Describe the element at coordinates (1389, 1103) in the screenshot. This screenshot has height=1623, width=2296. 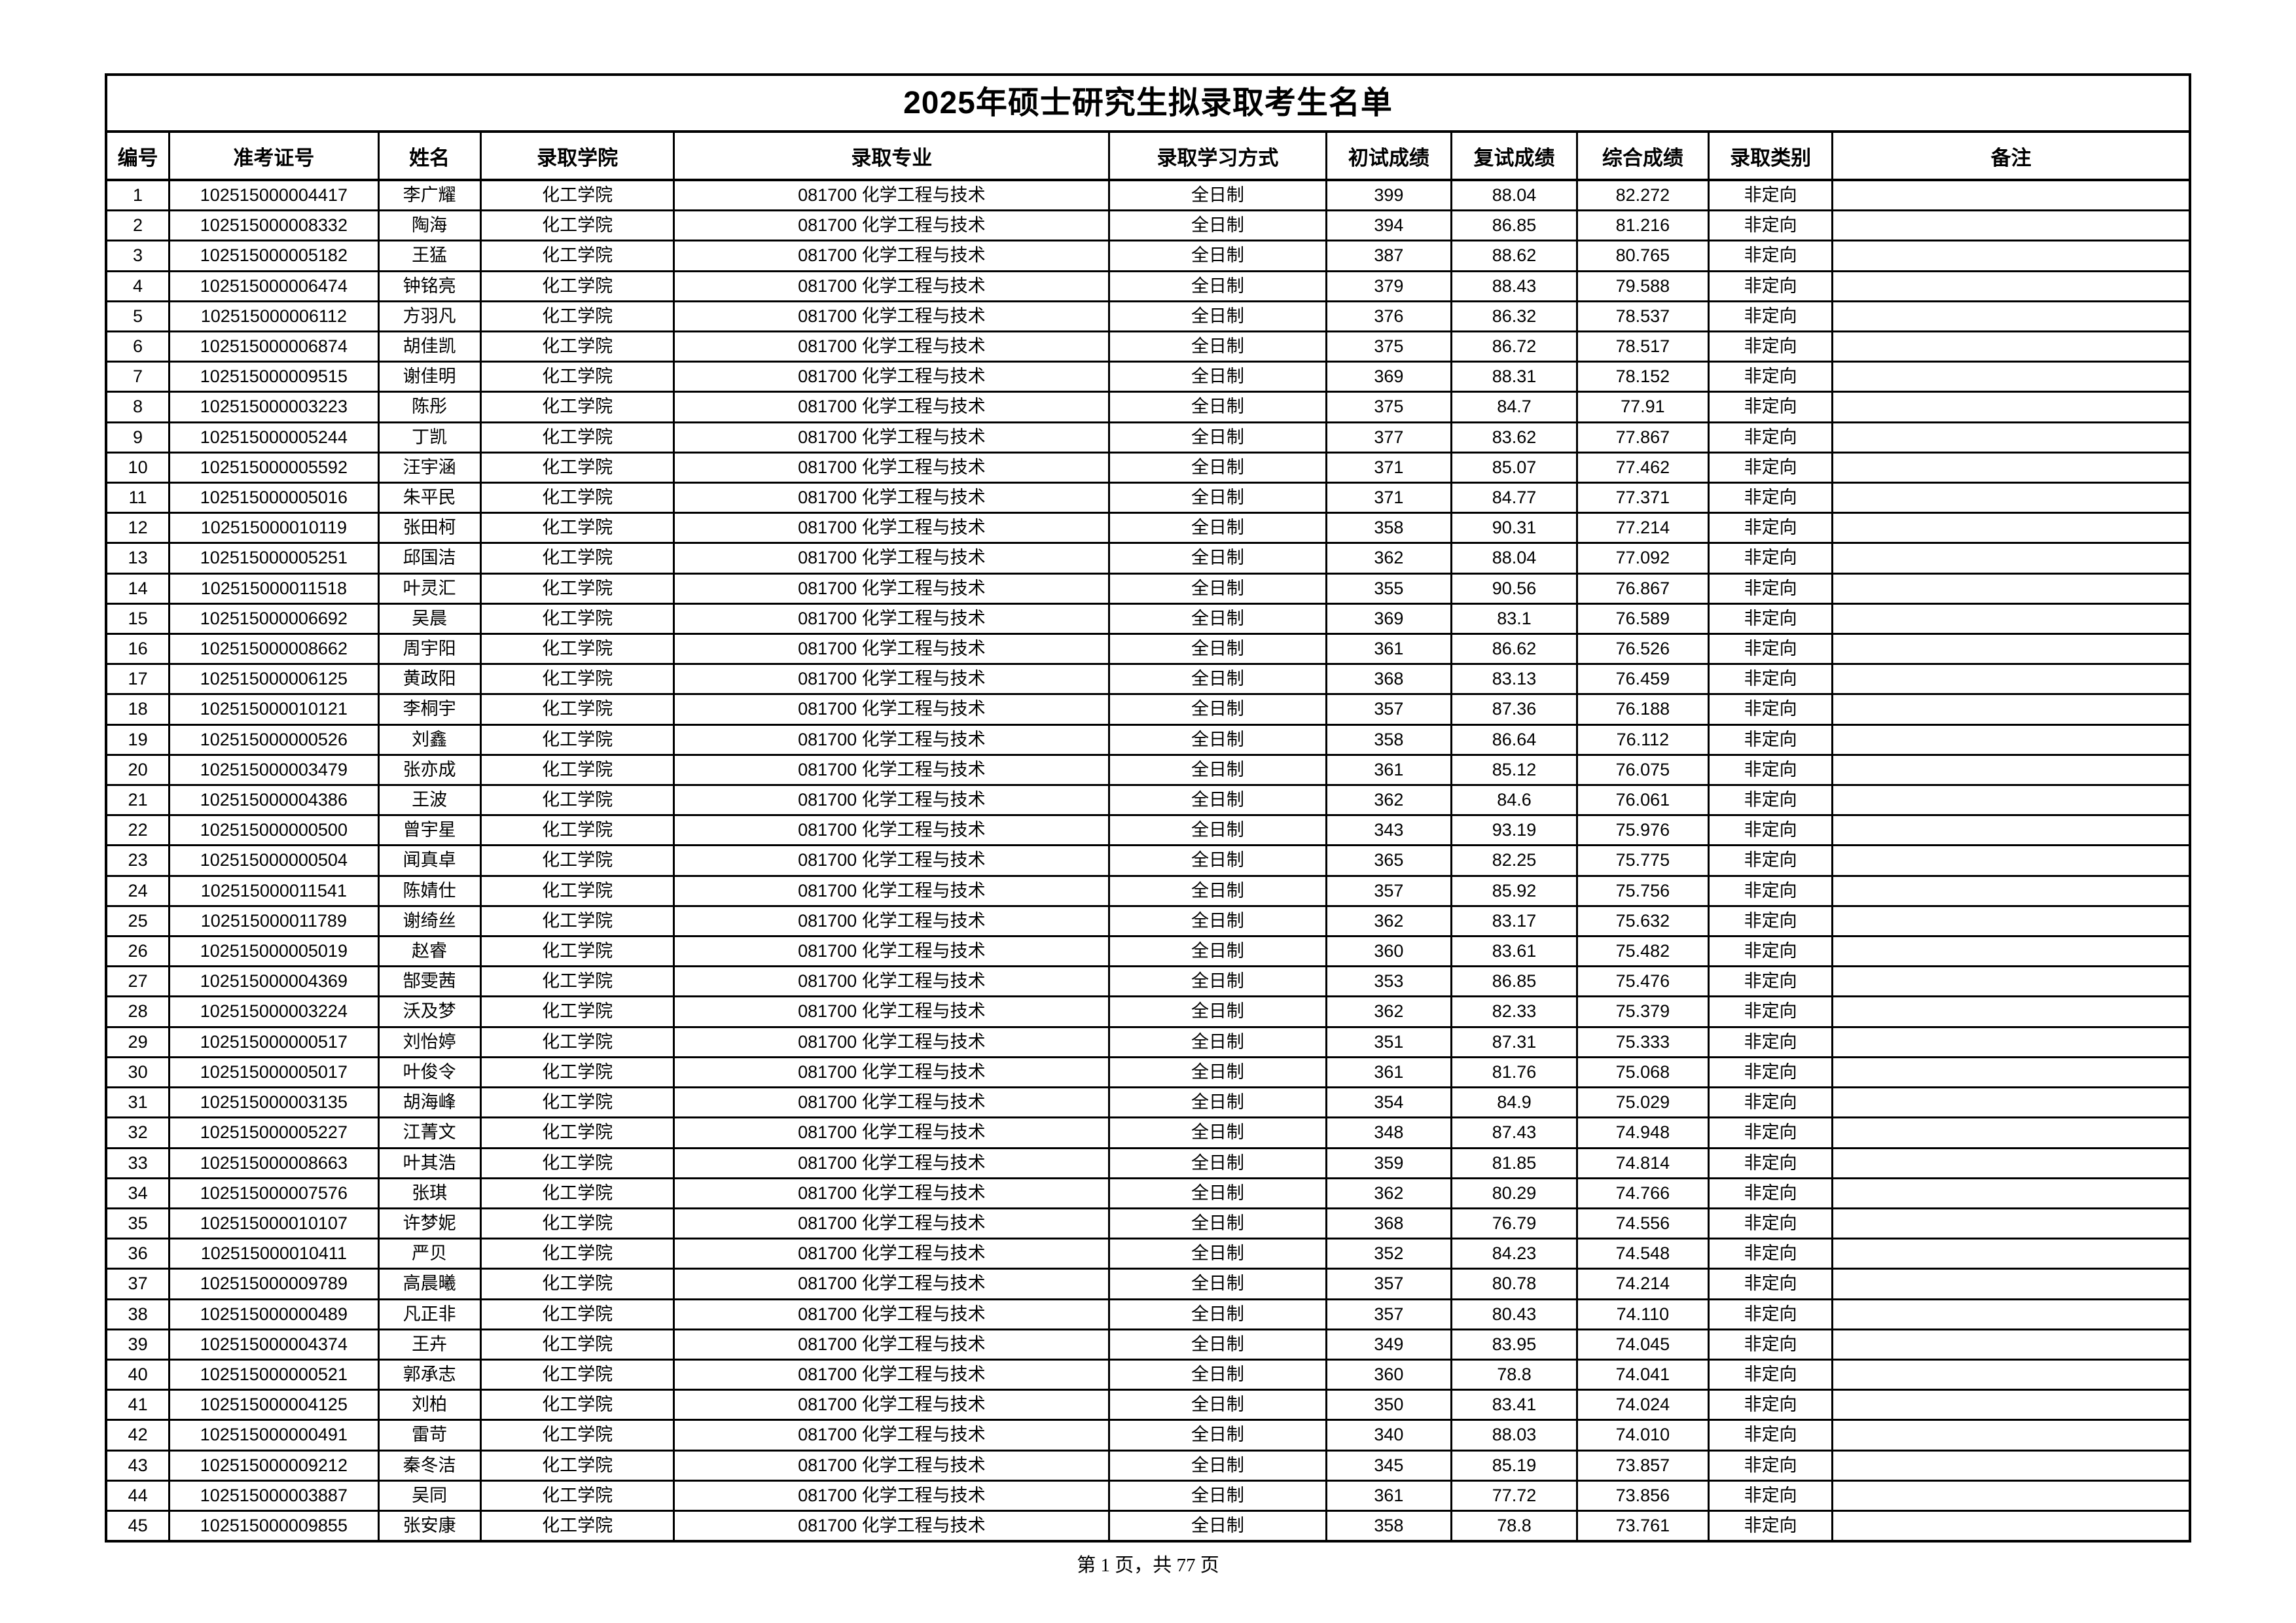
I see `cell-first: 354` at that location.